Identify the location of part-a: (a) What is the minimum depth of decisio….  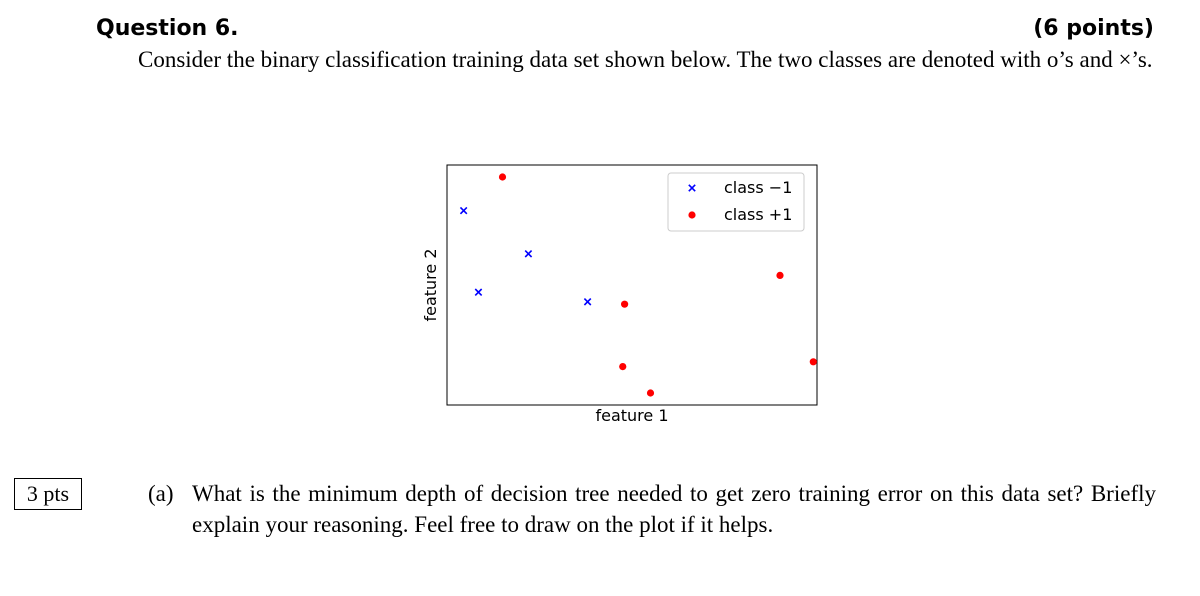
(652, 509).